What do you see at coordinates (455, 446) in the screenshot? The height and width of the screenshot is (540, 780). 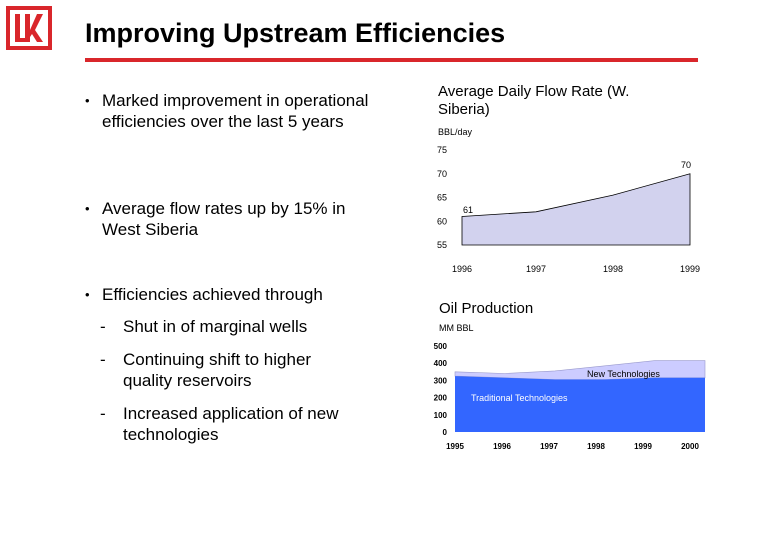 I see `x-tick-label: 1995` at bounding box center [455, 446].